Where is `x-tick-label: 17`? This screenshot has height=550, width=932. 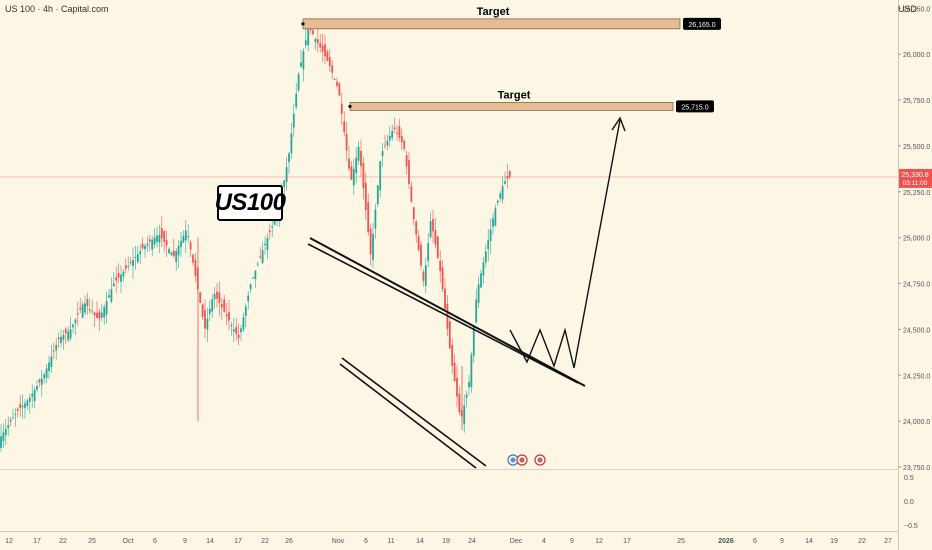 x-tick-label: 17 is located at coordinates (37, 541).